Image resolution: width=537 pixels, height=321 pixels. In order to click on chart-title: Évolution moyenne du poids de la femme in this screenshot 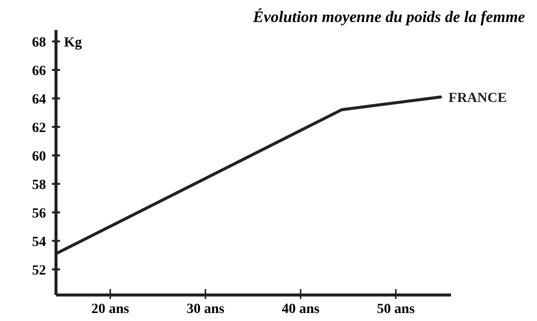, I will do `click(388, 17)`.